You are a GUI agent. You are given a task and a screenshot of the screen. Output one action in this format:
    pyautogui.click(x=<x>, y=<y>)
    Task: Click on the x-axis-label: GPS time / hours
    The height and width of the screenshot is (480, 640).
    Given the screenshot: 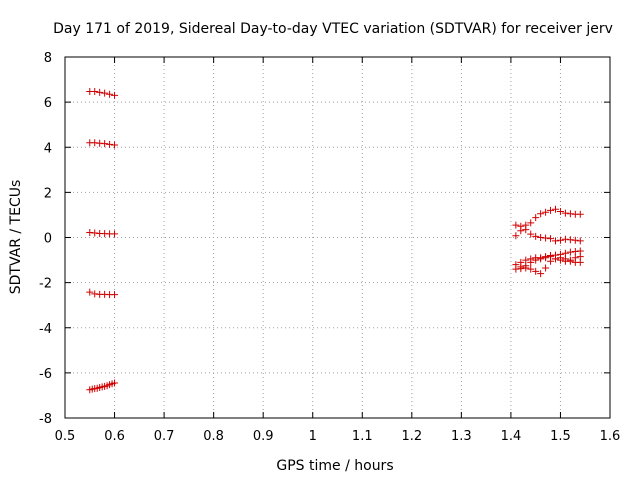 What is the action you would take?
    pyautogui.click(x=334, y=466)
    